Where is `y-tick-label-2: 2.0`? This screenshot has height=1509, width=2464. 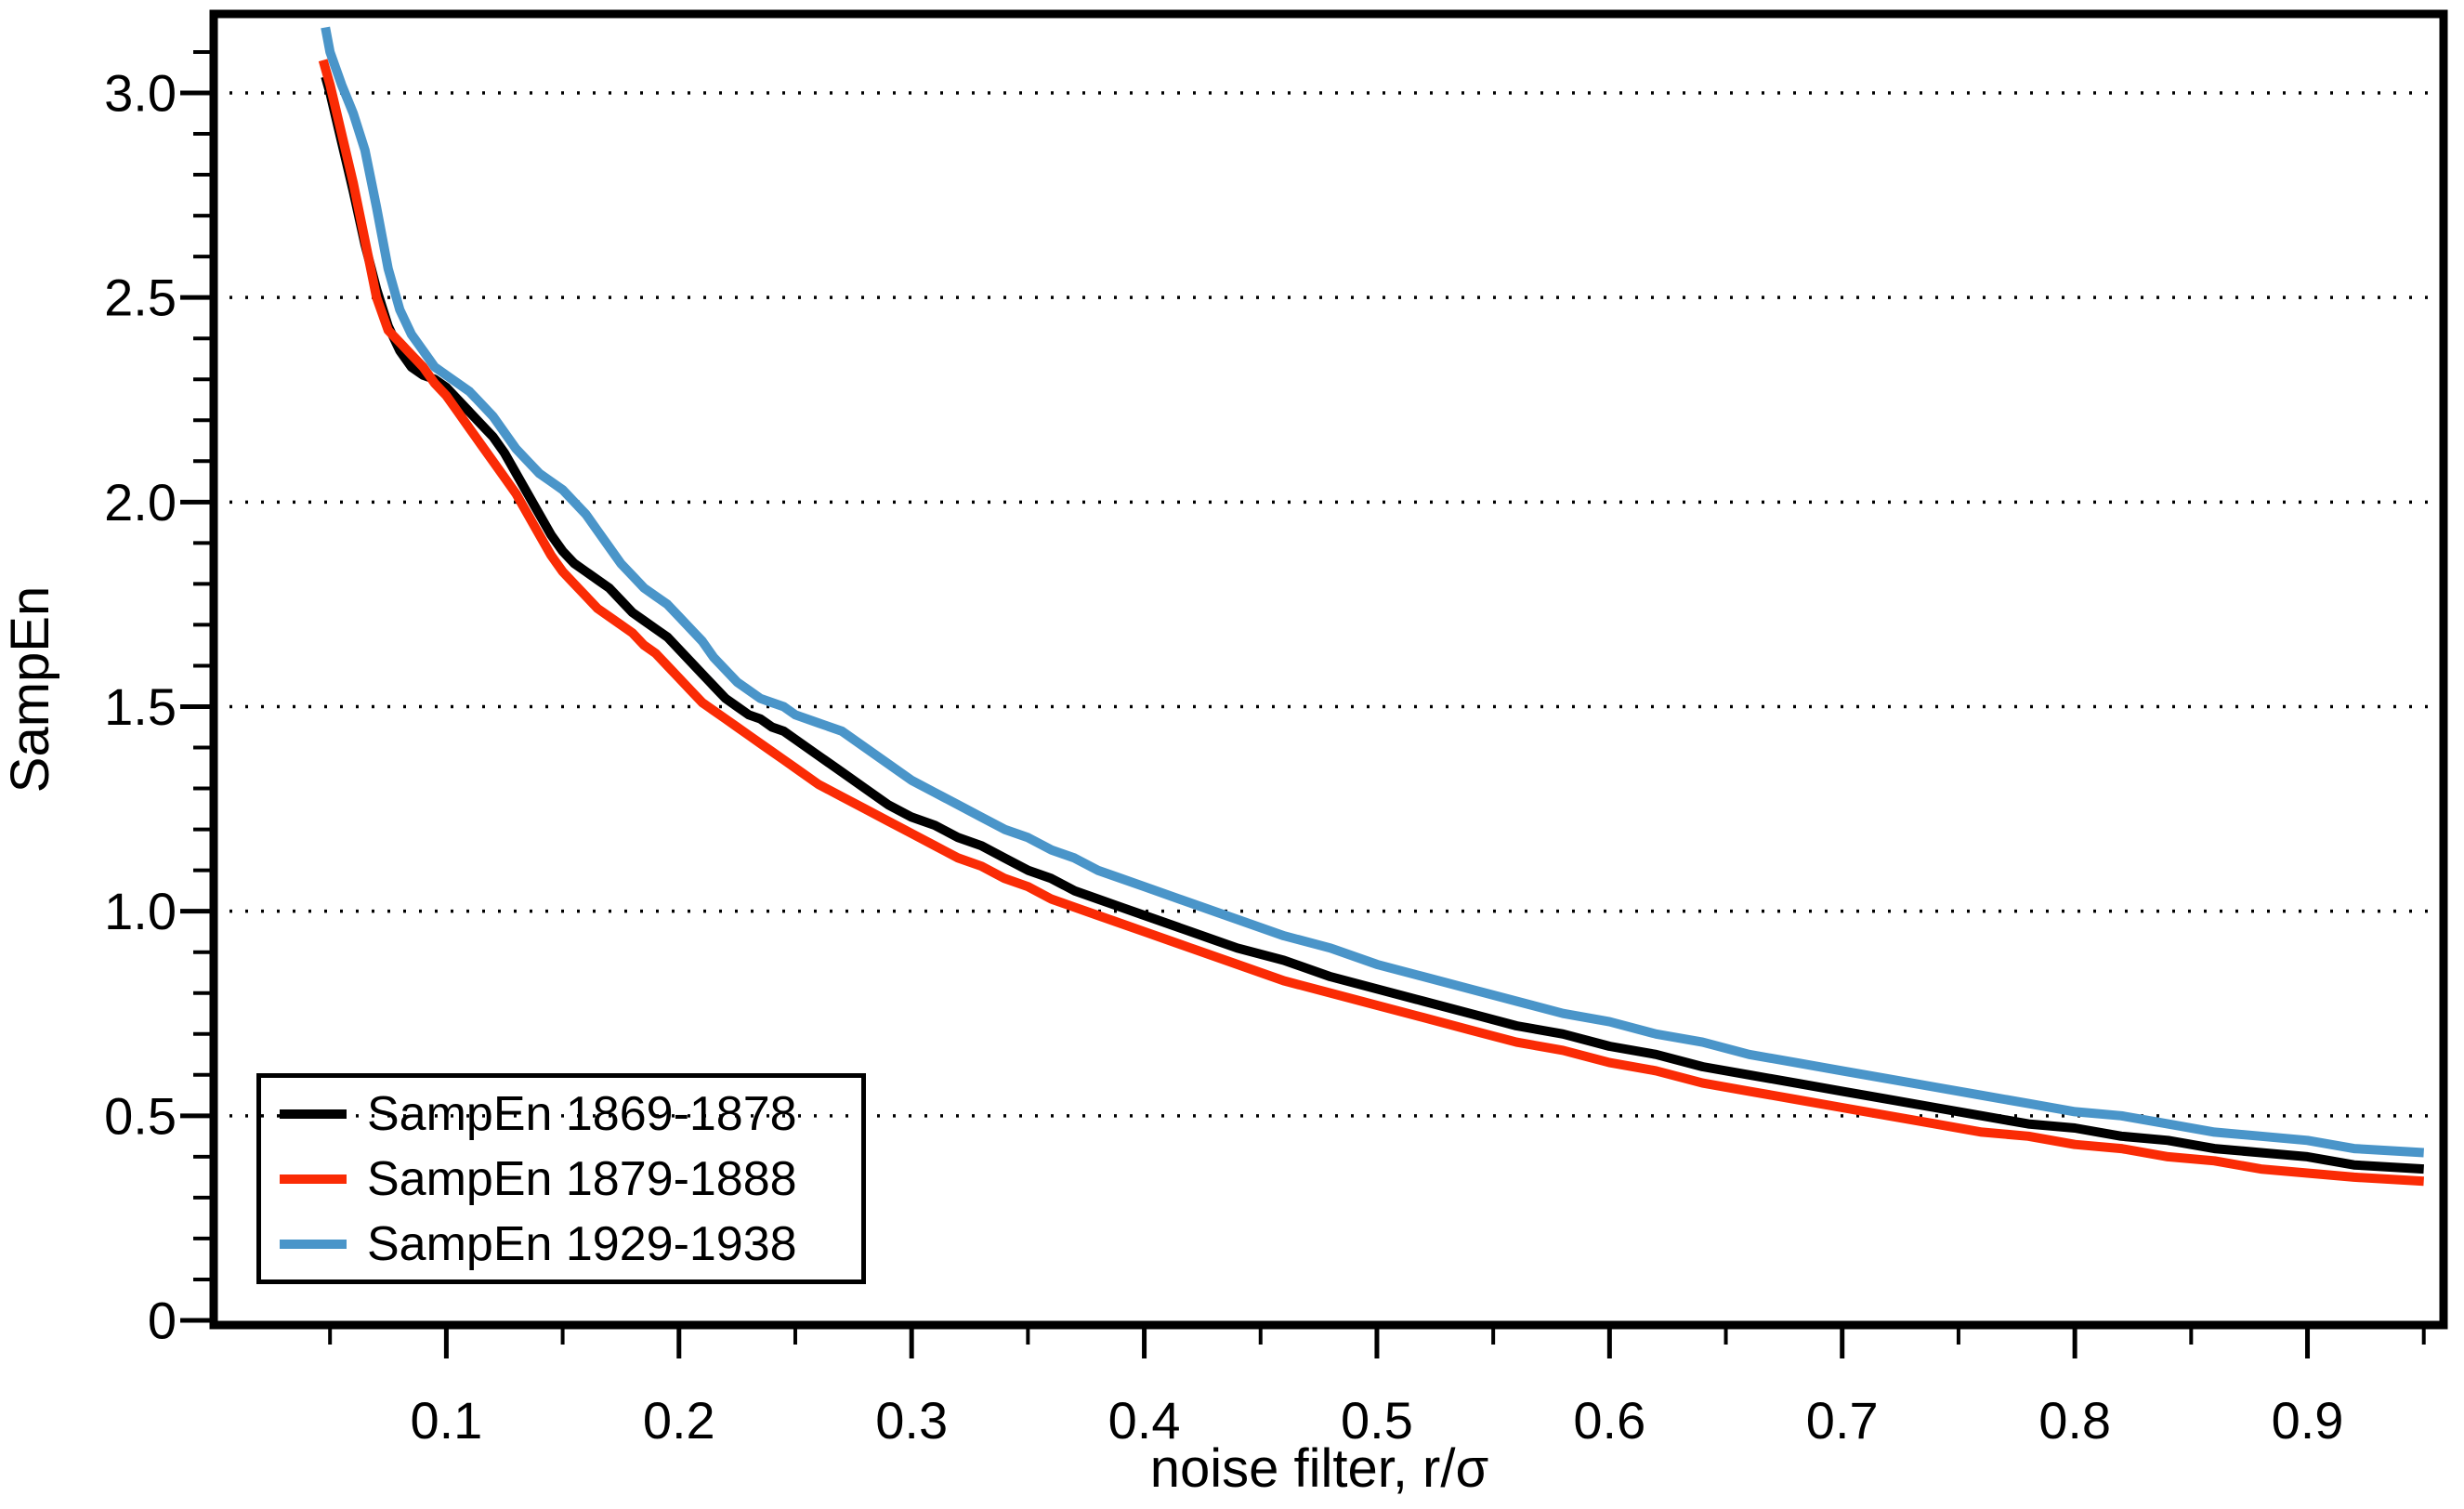
y-tick-label-2: 2.0 is located at coordinates (140, 502).